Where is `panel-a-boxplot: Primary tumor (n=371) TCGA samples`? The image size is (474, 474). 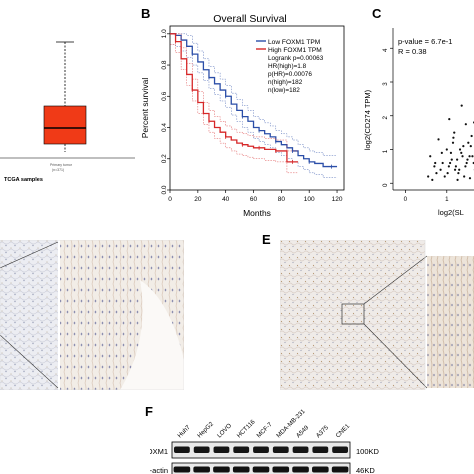 panel-a-boxplot: Primary tumor (n=371) TCGA samples is located at coordinates (67, 112).